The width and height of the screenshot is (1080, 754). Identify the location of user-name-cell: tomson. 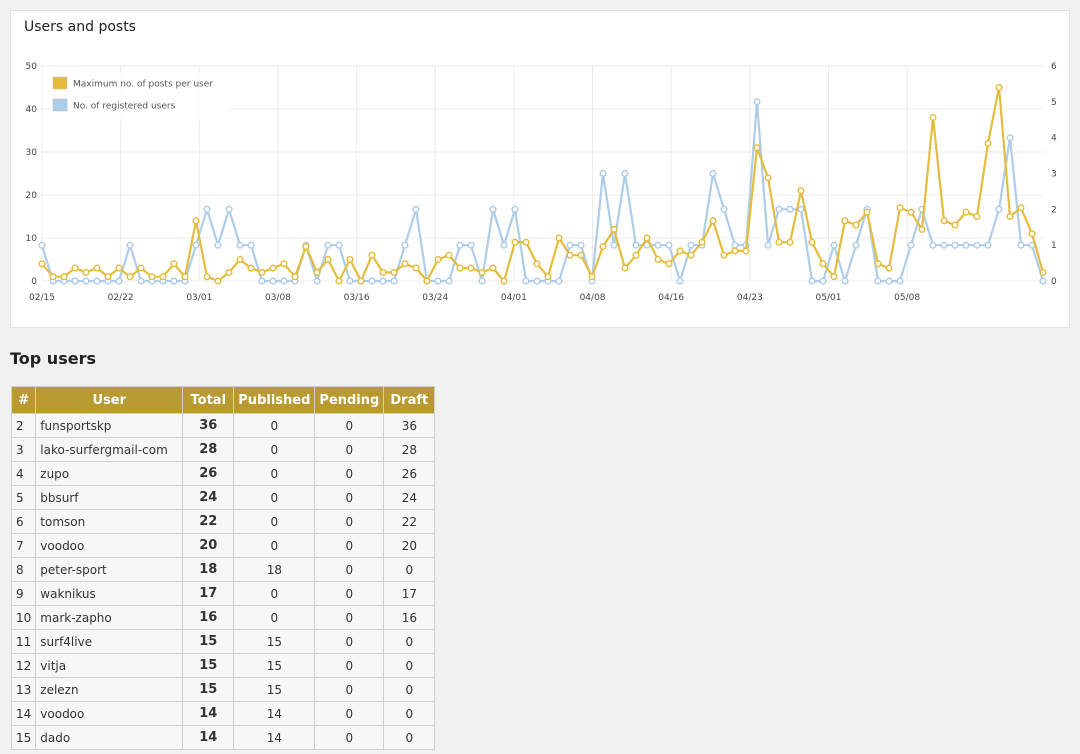
(109, 521).